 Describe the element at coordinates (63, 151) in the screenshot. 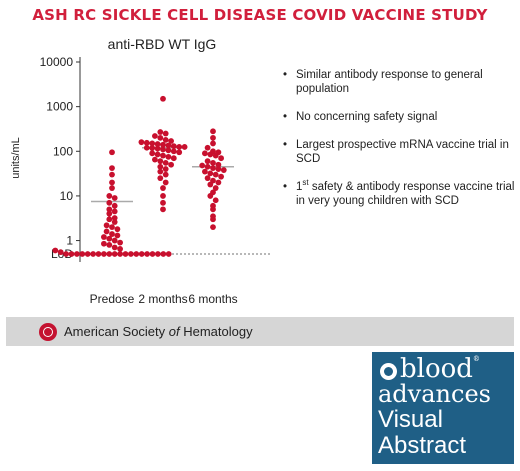

I see `y-tick-label: 100` at that location.